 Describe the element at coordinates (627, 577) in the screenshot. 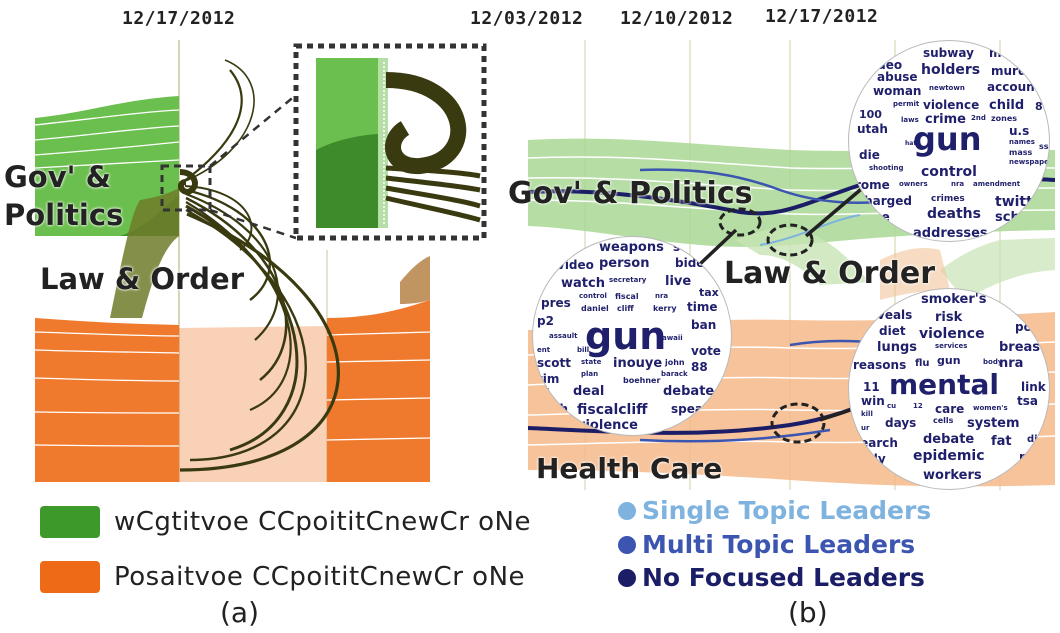

I see `leader-dot-none` at that location.